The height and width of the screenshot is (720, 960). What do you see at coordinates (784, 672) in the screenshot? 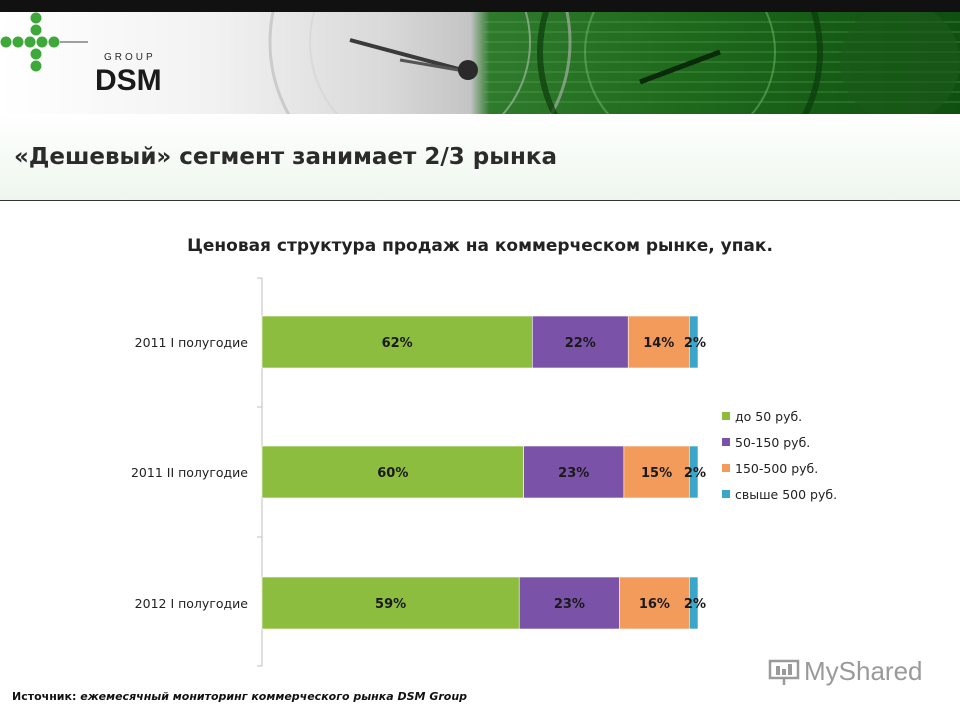
I see `presentation-board-icon` at bounding box center [784, 672].